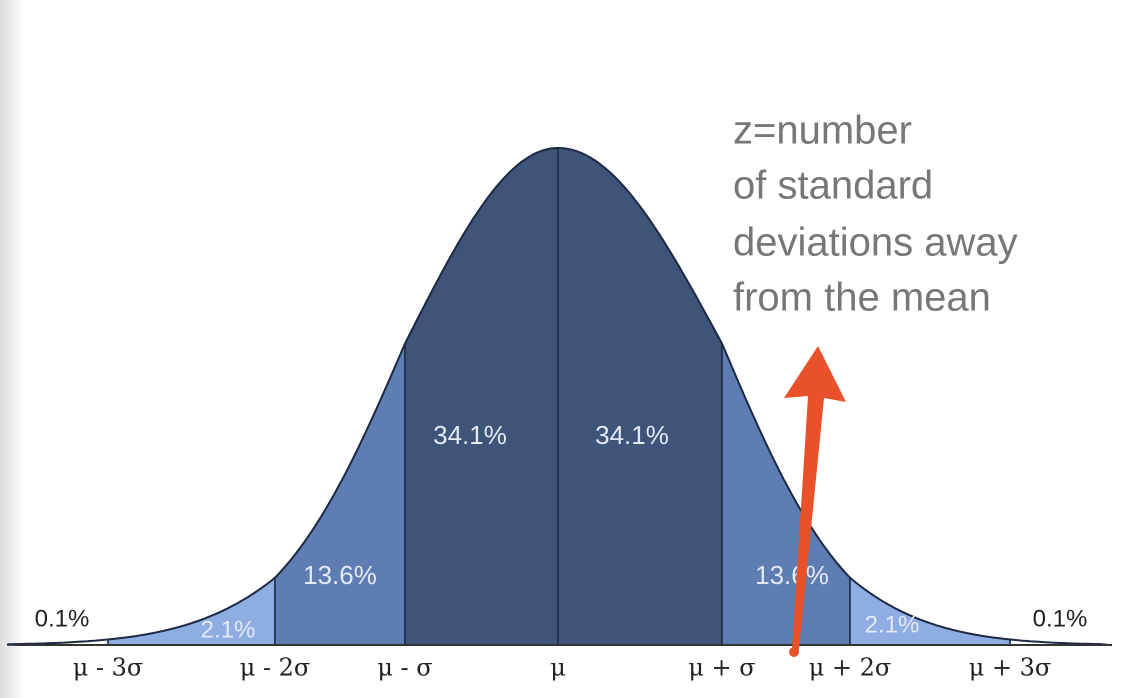 The image size is (1128, 698). Describe the element at coordinates (822, 131) in the screenshot. I see `annotation-line: z=number` at that location.